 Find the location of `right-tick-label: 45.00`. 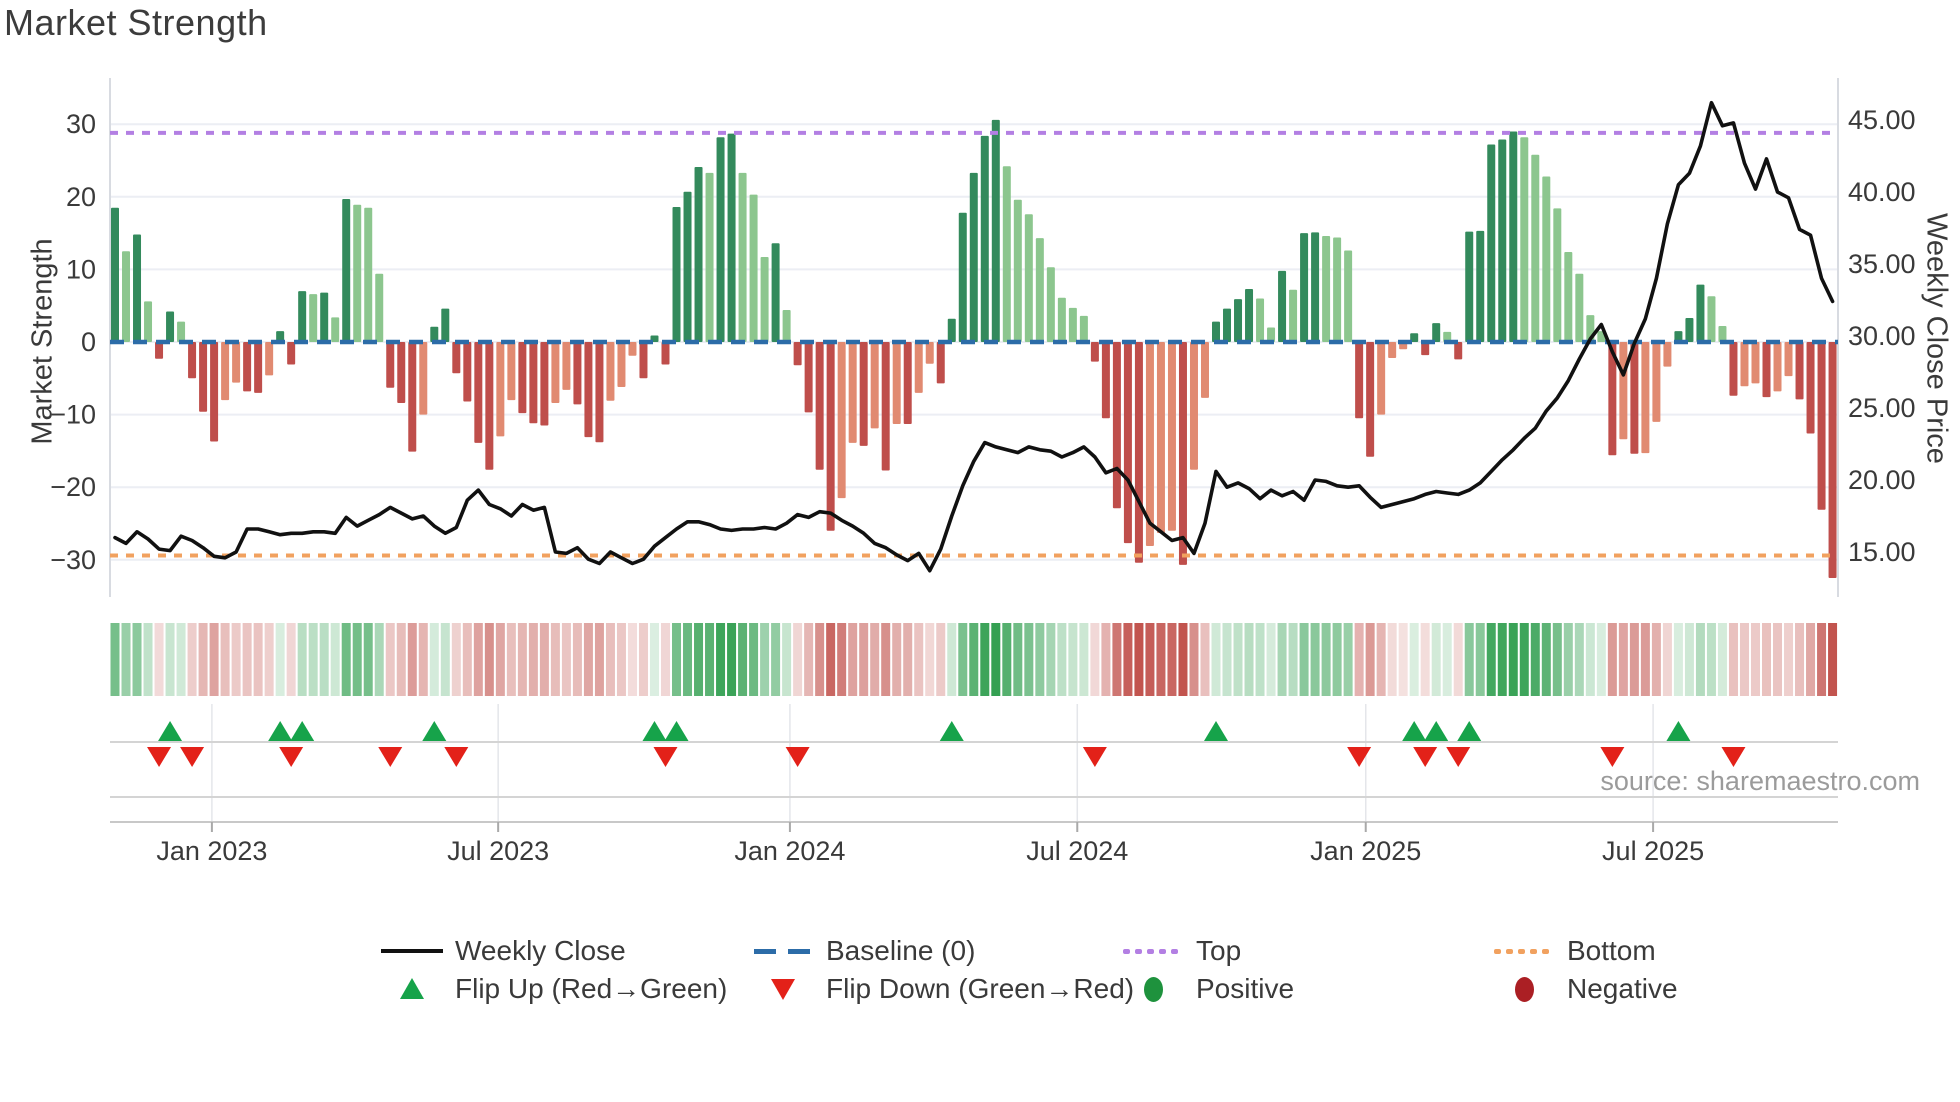

right-tick-label: 45.00 is located at coordinates (1882, 120).